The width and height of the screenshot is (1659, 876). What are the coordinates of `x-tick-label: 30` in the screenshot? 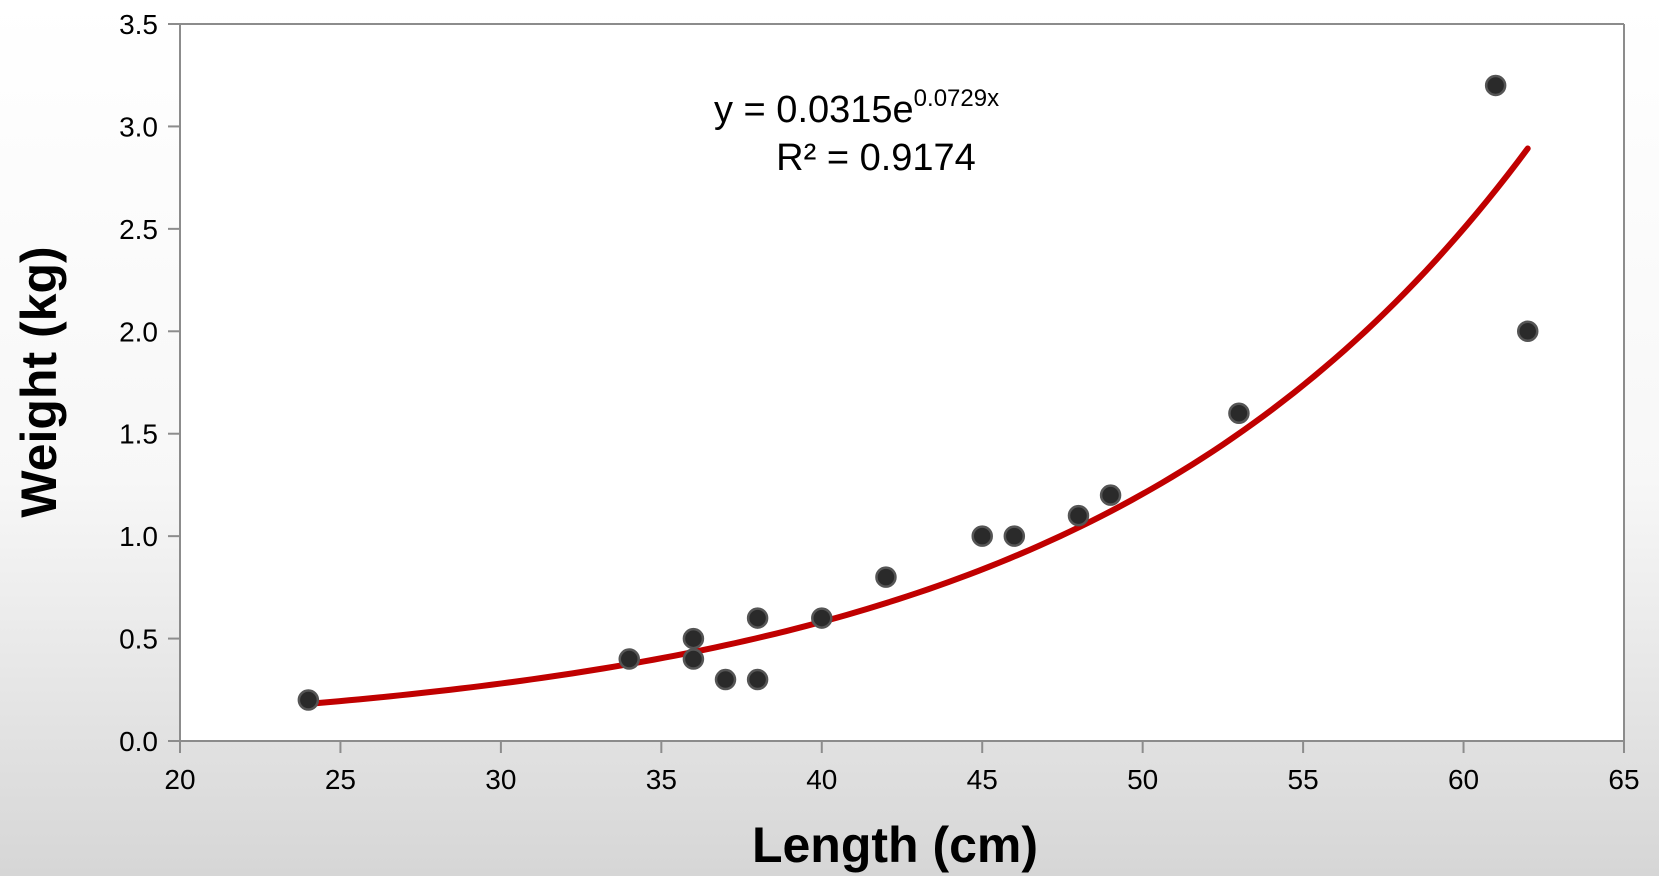 It's located at (500, 779).